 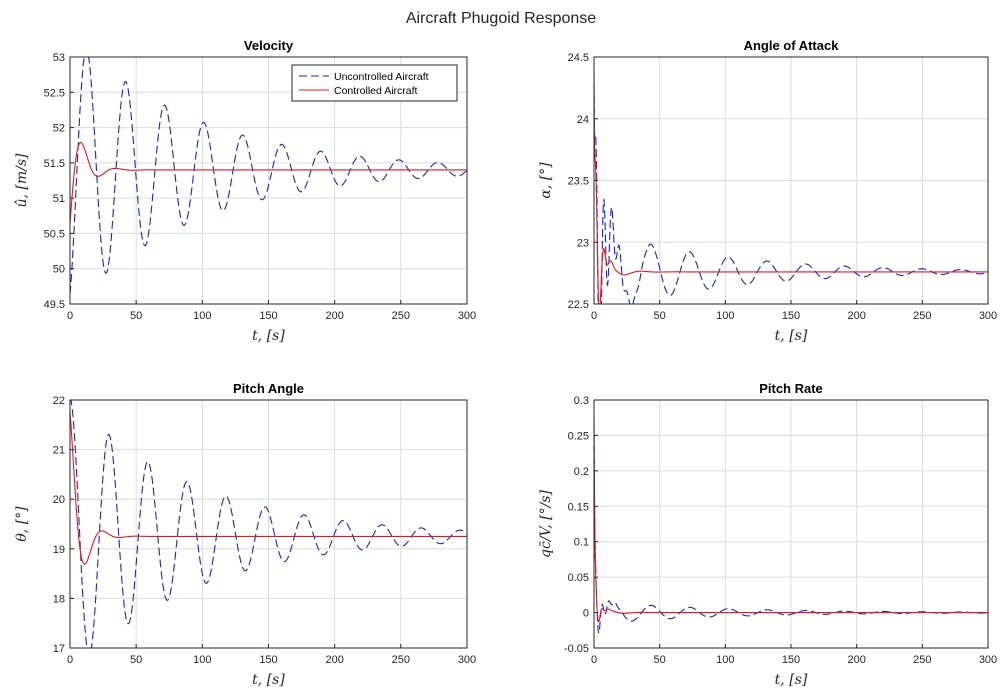 What do you see at coordinates (54, 93) in the screenshot?
I see `y-tick-label: 52.5` at bounding box center [54, 93].